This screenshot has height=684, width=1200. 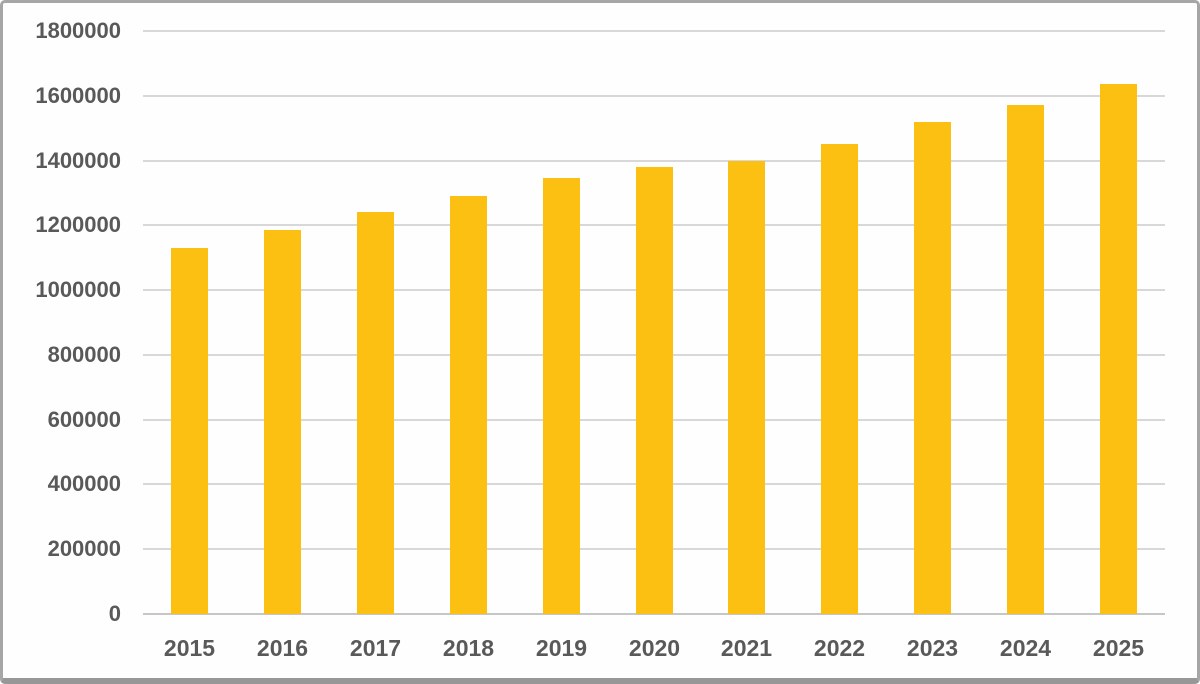 What do you see at coordinates (78, 160) in the screenshot?
I see `y-axis-label: 1400000` at bounding box center [78, 160].